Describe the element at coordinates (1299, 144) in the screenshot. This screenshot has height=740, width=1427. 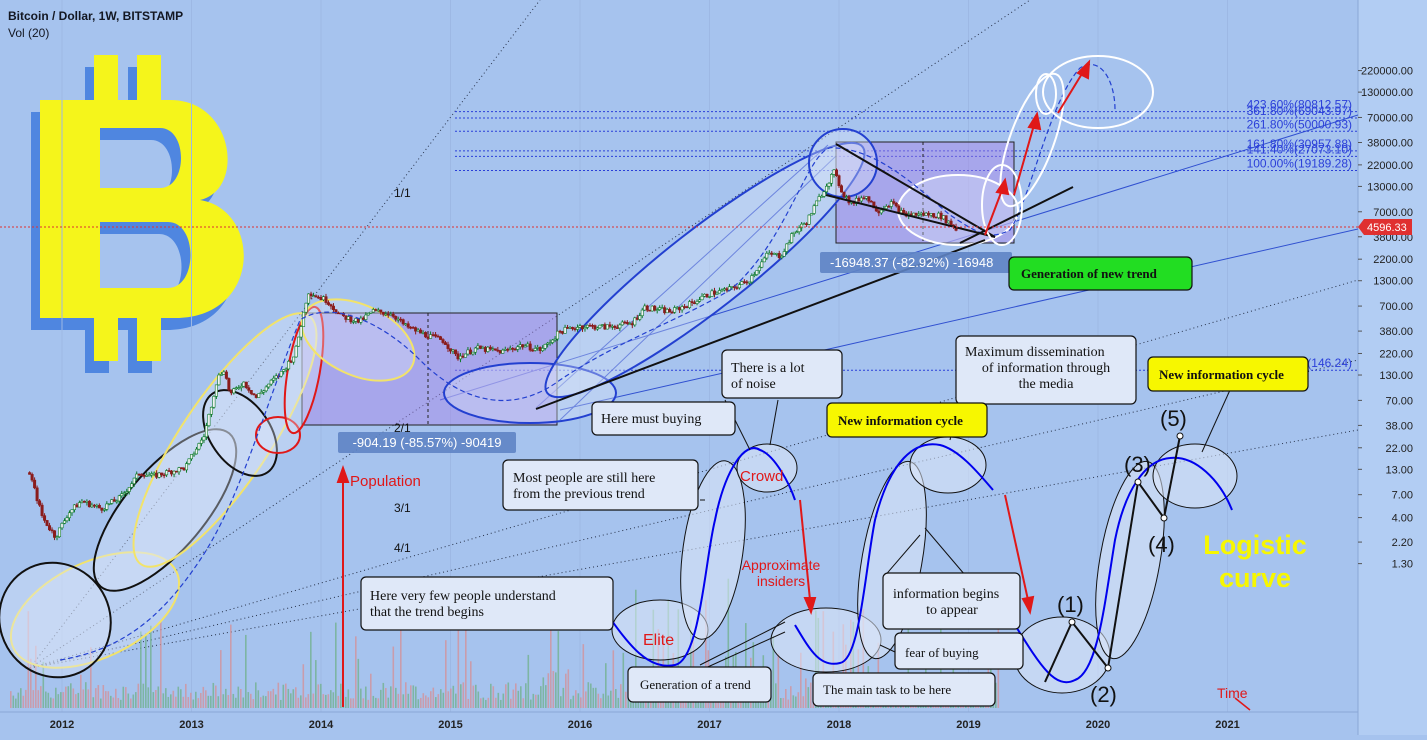
I see `fib-level-label: 161.80%(30957.88)` at that location.